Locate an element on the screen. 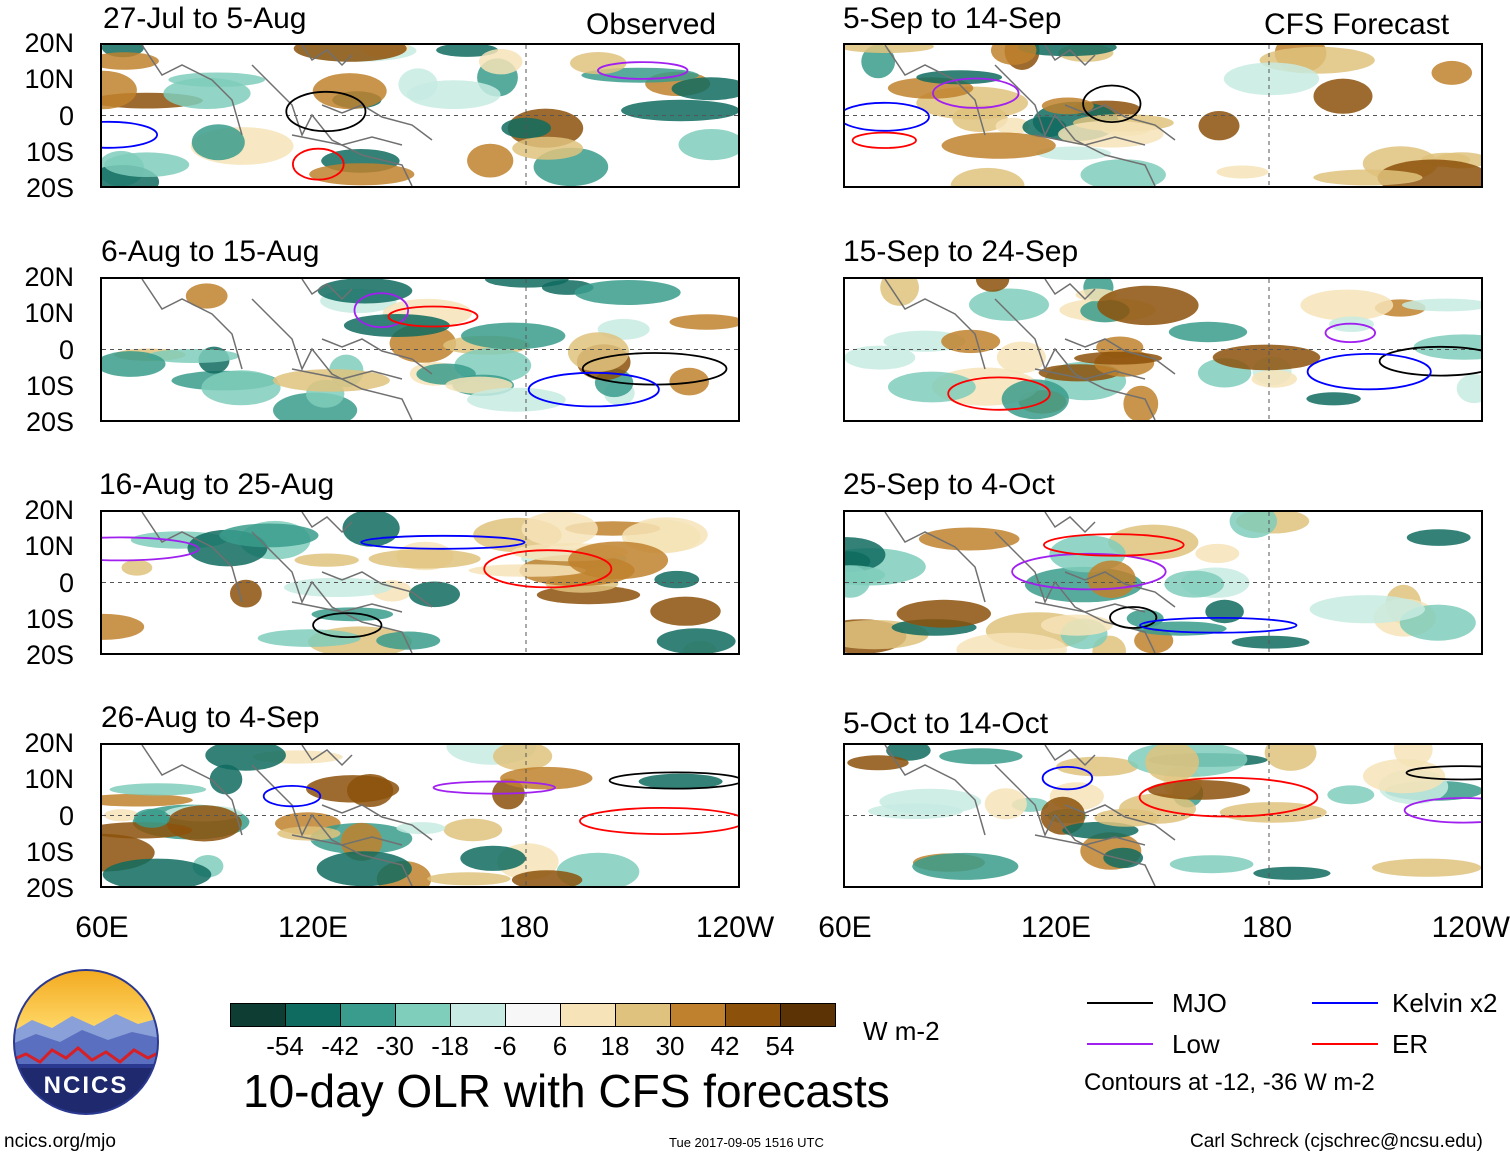  legend-line-kelvin is located at coordinates (1345, 1003).